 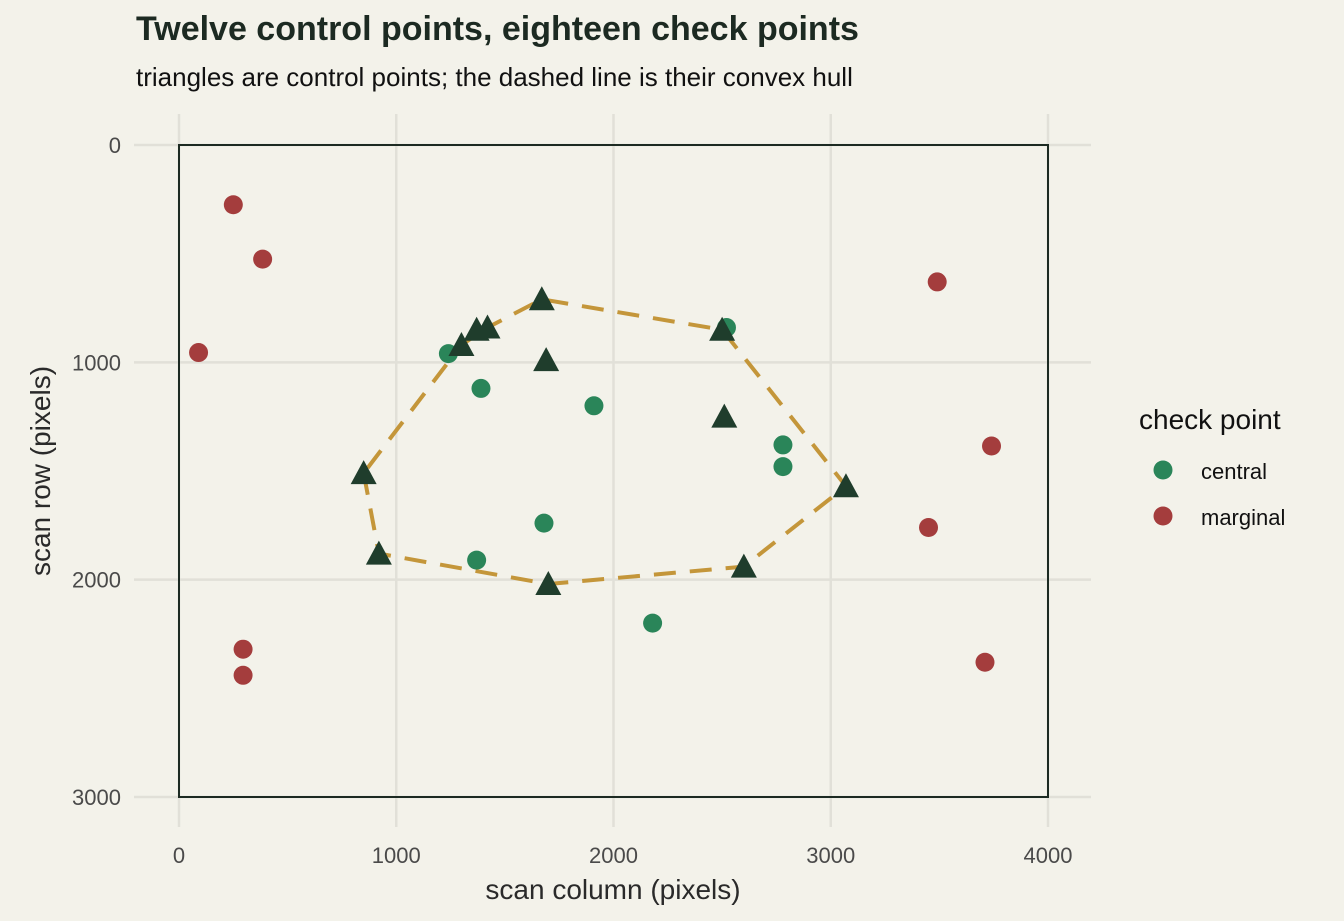 I want to click on x-tick-label-4: 4000, so click(x=1048, y=855).